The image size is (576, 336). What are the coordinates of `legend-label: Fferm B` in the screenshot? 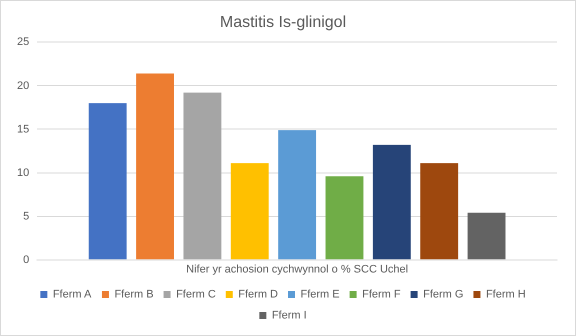 It's located at (134, 294).